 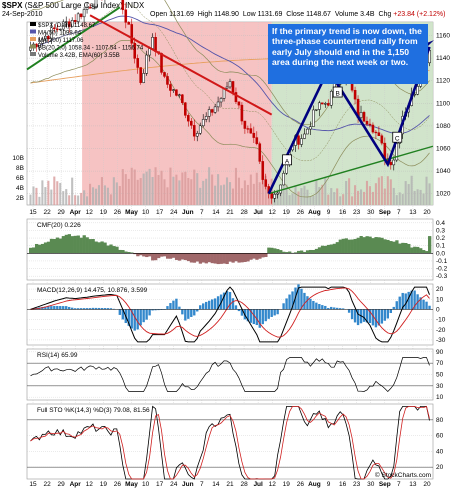 What do you see at coordinates (62, 484) in the screenshot?
I see `x-axis-label-bottom: 29` at bounding box center [62, 484].